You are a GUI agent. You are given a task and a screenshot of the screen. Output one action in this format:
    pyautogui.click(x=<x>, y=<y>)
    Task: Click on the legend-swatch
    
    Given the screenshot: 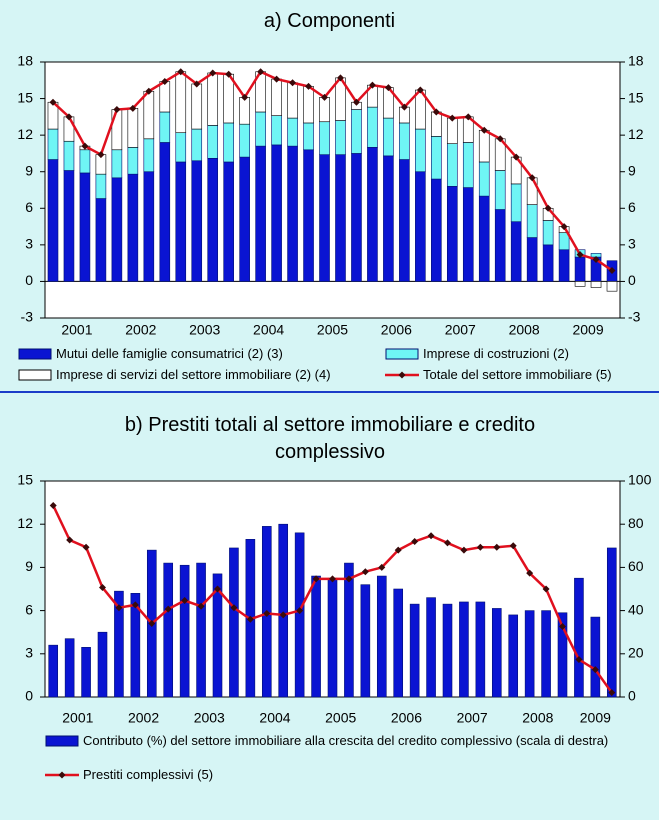 What is the action you would take?
    pyautogui.click(x=62, y=741)
    